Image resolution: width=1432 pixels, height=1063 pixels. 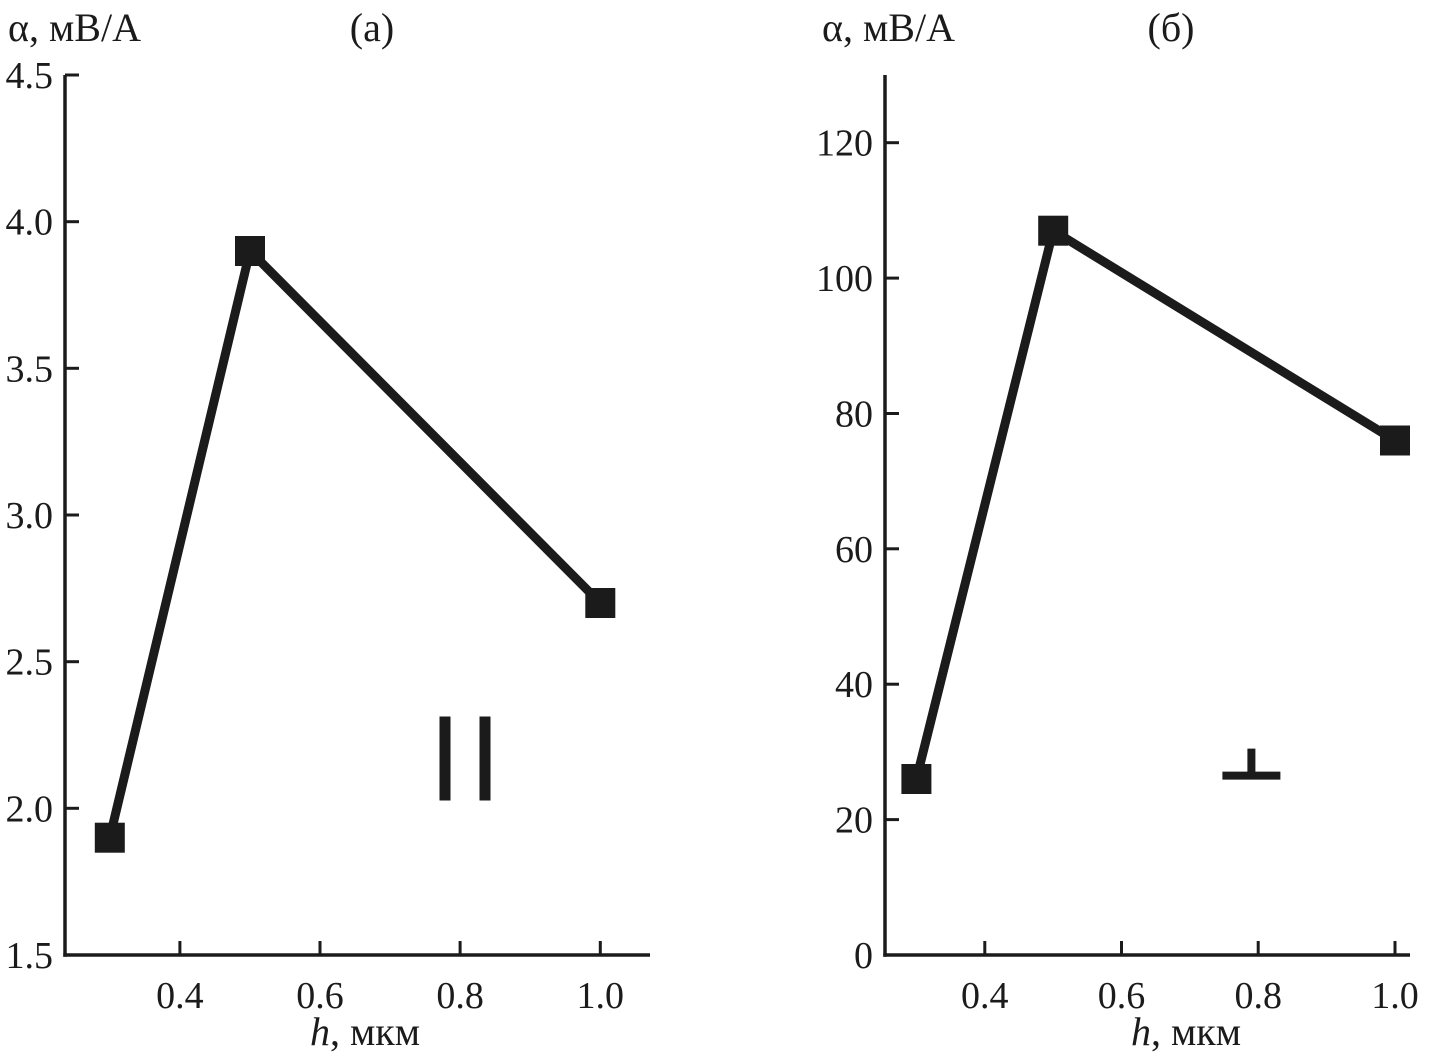 What do you see at coordinates (844, 144) in the screenshot?
I see `y-tick-label: 120` at bounding box center [844, 144].